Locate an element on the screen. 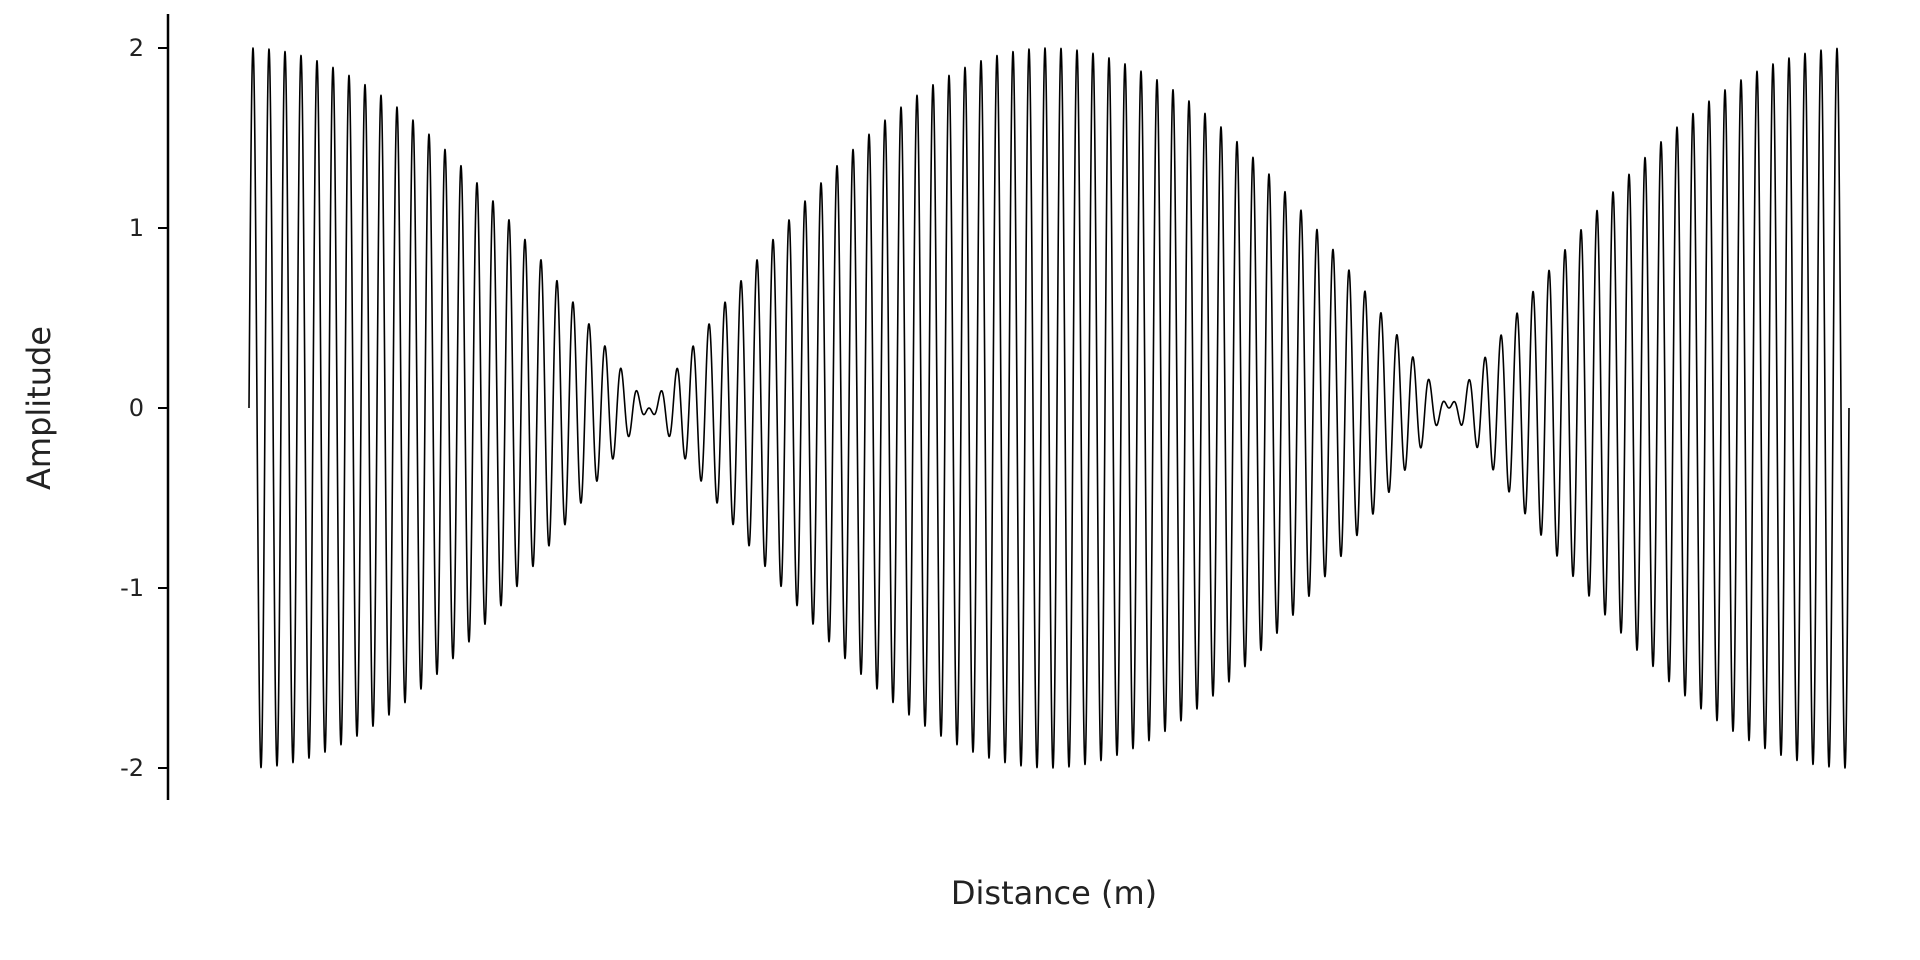  y-tick-label: 1 is located at coordinates (136, 228).